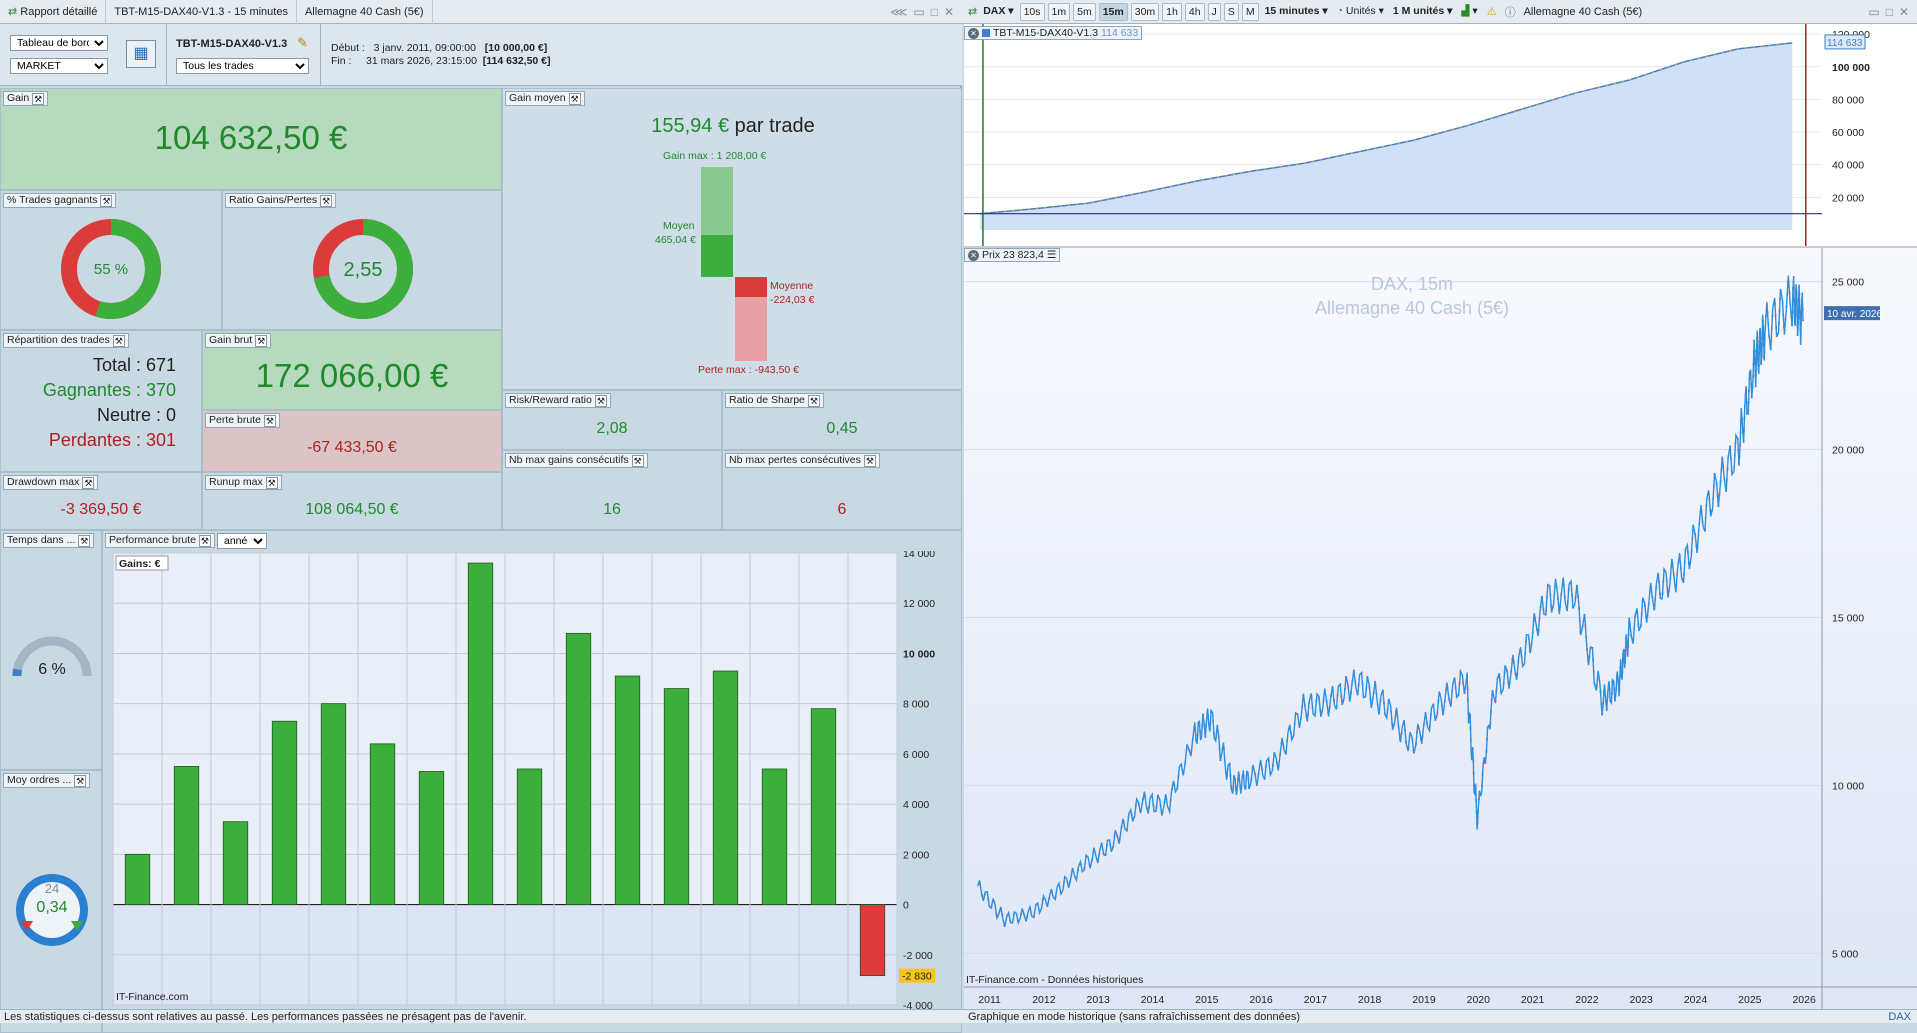  Describe the element at coordinates (1059, 11) in the screenshot. I see `tf-1m: 1m` at that location.